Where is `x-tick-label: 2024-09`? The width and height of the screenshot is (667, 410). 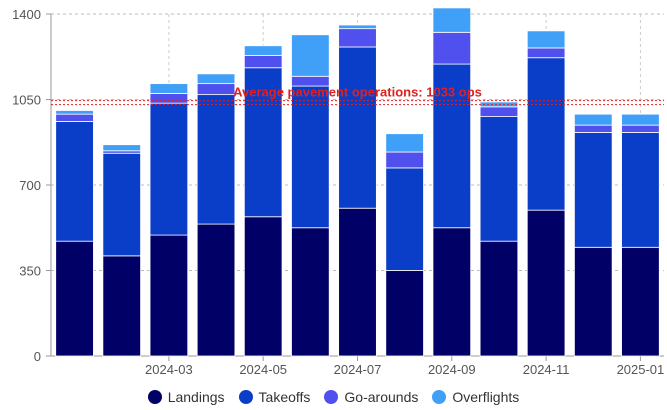
x-tick-label: 2024-09 is located at coordinates (452, 369).